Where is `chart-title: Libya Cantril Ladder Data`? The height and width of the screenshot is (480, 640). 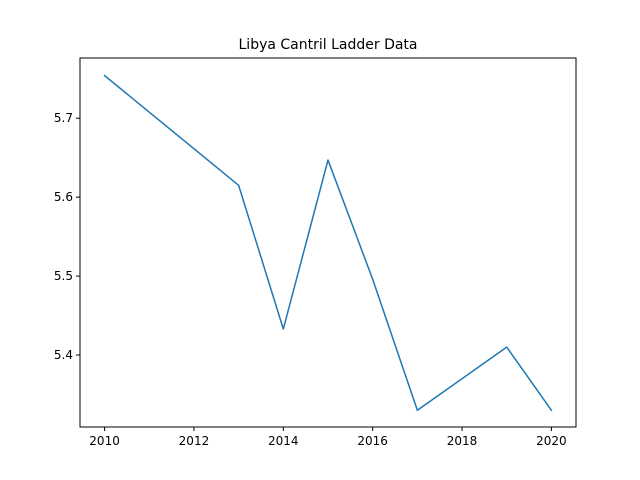 chart-title: Libya Cantril Ladder Data is located at coordinates (328, 45).